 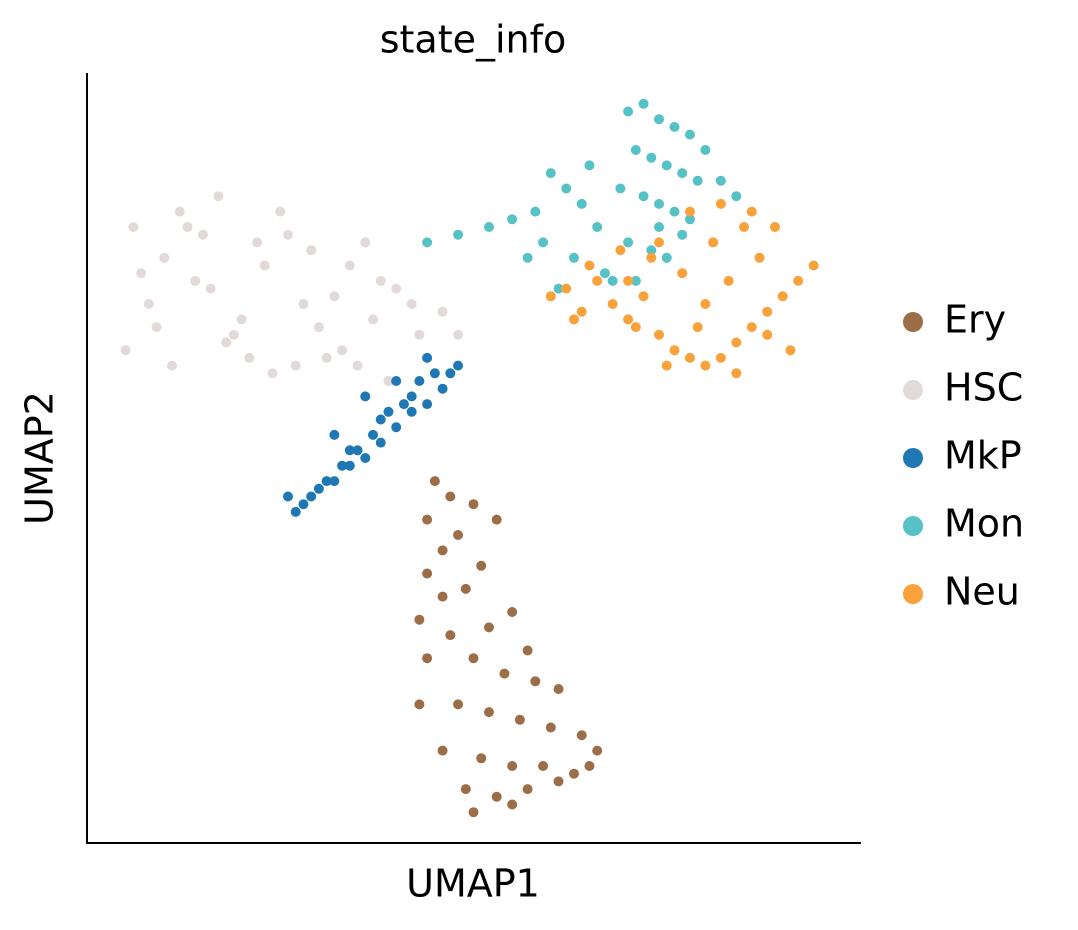 What do you see at coordinates (983, 388) in the screenshot?
I see `legend-label: HSC` at bounding box center [983, 388].